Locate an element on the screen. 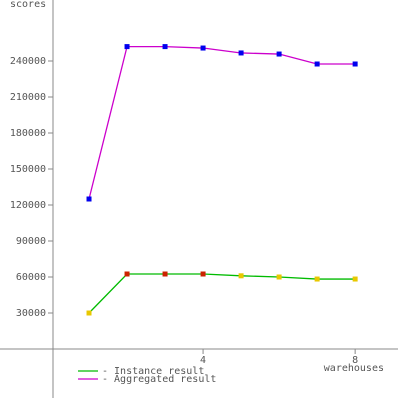  y-tick-label: 240000 is located at coordinates (28, 61).